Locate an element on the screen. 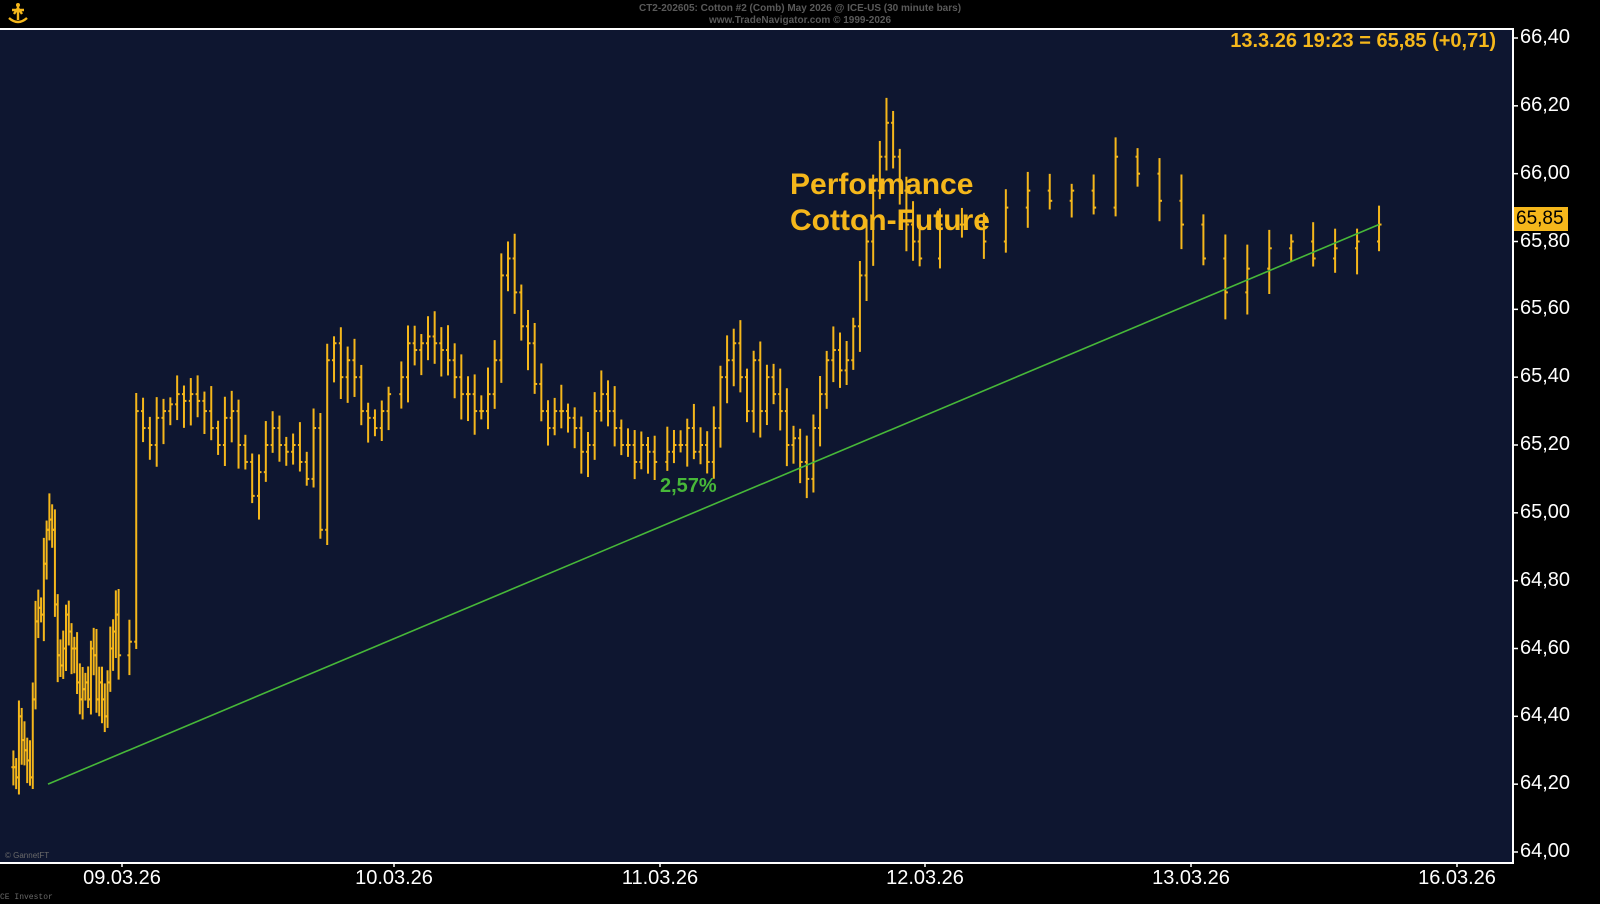 The image size is (1600, 904). x-tick-label: 12.03.26 is located at coordinates (925, 878).